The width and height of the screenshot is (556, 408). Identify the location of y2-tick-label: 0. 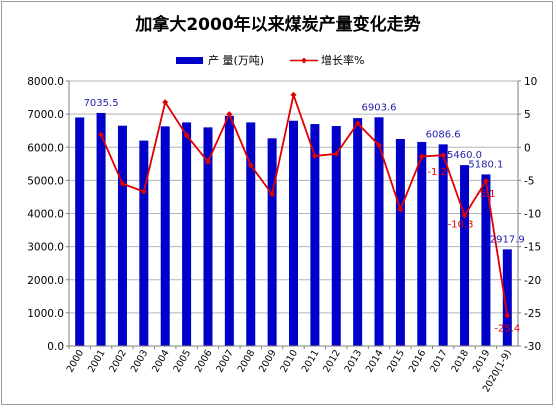
(527, 148).